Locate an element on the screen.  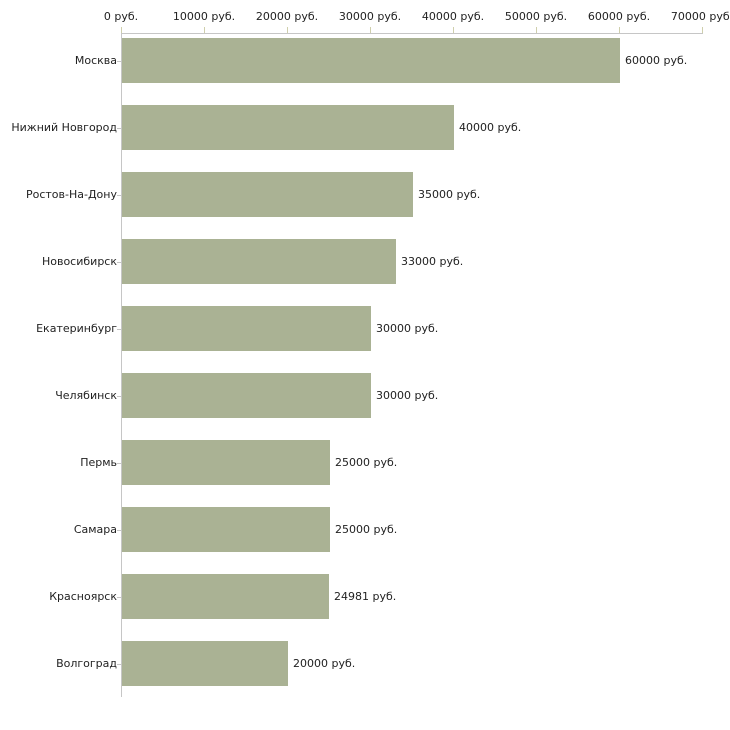
category-label: Екатеринбург is located at coordinates (76, 328).